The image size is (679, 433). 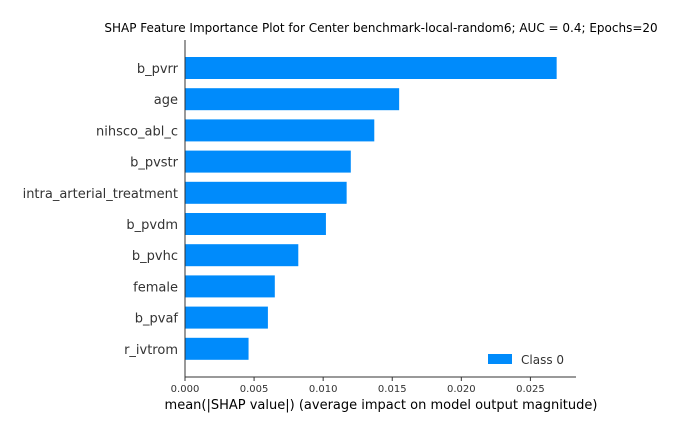 I want to click on bar-age, so click(x=292, y=99).